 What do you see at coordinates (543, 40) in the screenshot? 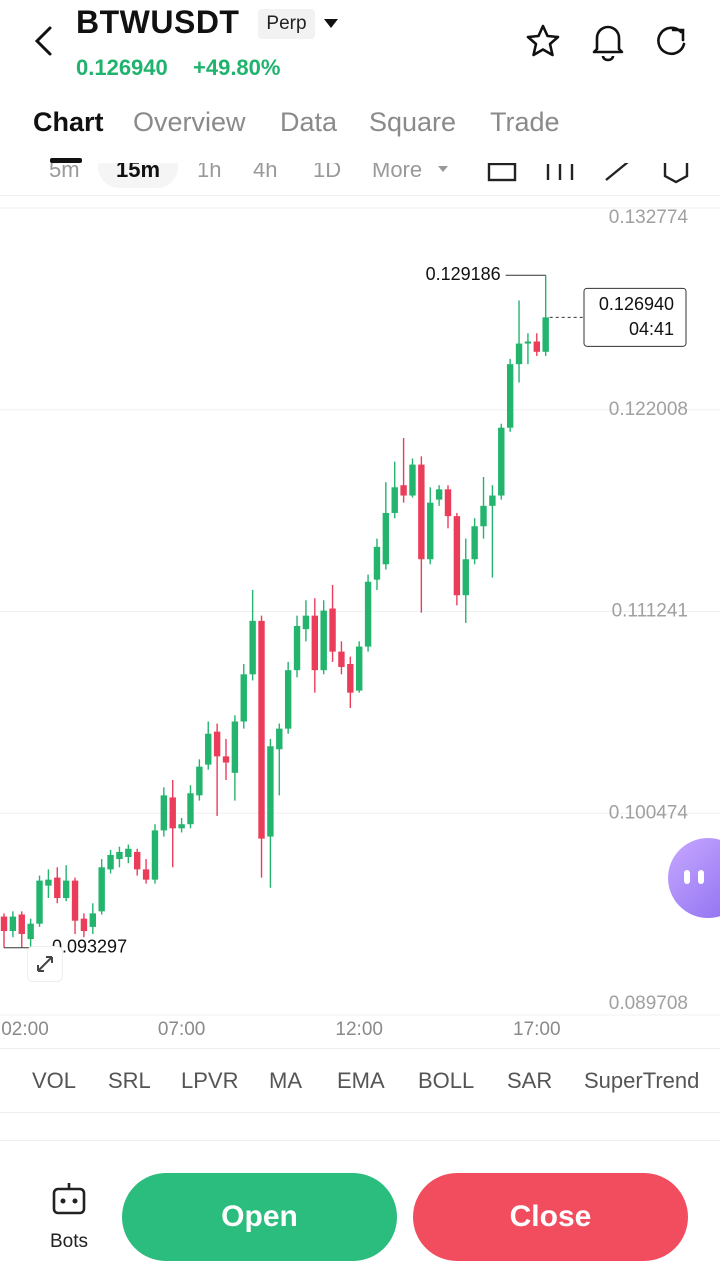
I see `favorite-icon` at bounding box center [543, 40].